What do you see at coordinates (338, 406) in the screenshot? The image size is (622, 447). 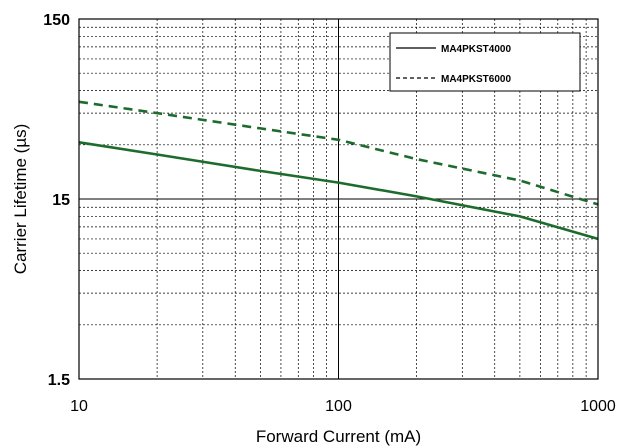 I see `x-tick-label: 100` at bounding box center [338, 406].